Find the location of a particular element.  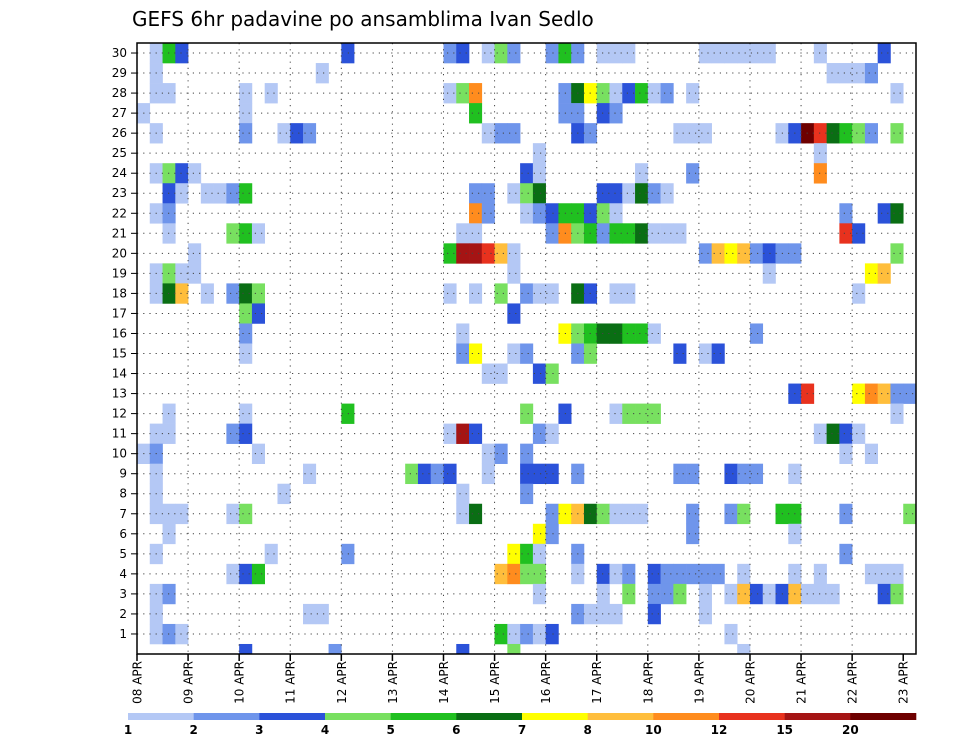

legend-label: 2 is located at coordinates (193, 730).